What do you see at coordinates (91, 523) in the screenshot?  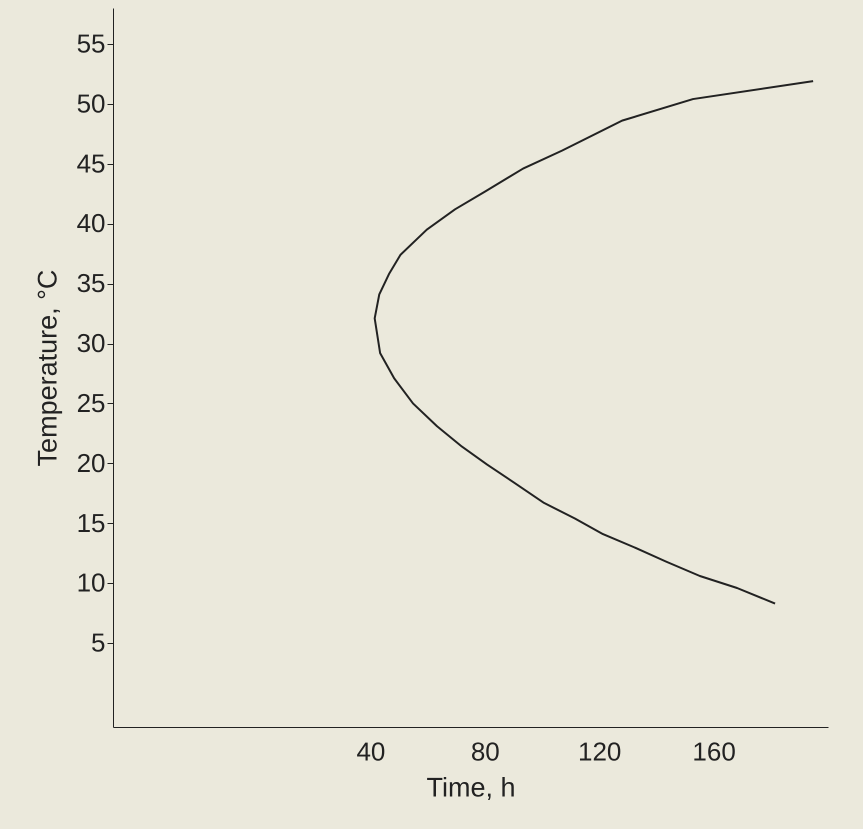 I see `y-tick-label: 15` at bounding box center [91, 523].